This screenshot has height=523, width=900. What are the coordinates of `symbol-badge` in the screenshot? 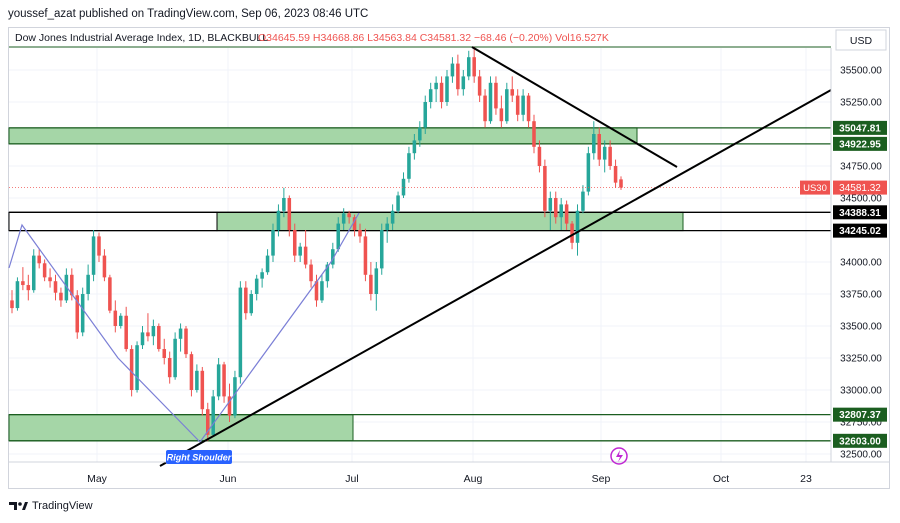 It's located at (815, 187).